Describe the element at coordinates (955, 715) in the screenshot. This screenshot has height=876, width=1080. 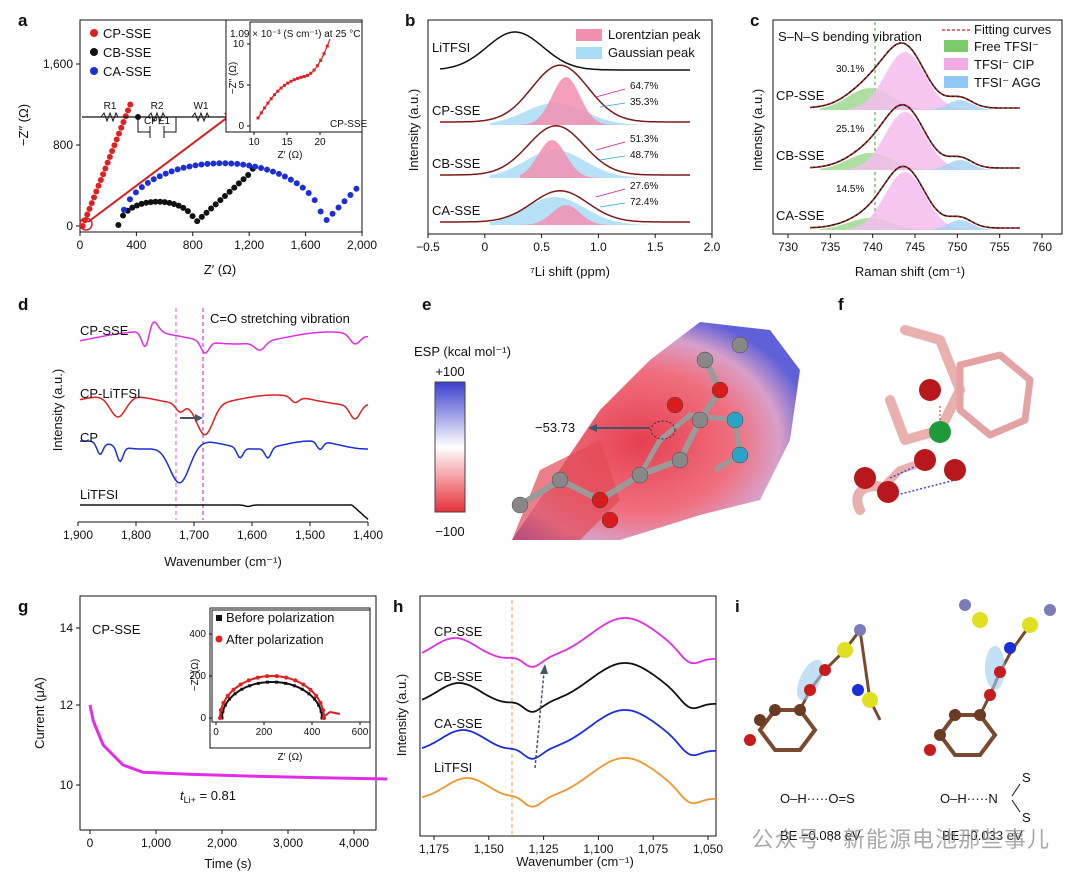
I see `atom-i` at that location.